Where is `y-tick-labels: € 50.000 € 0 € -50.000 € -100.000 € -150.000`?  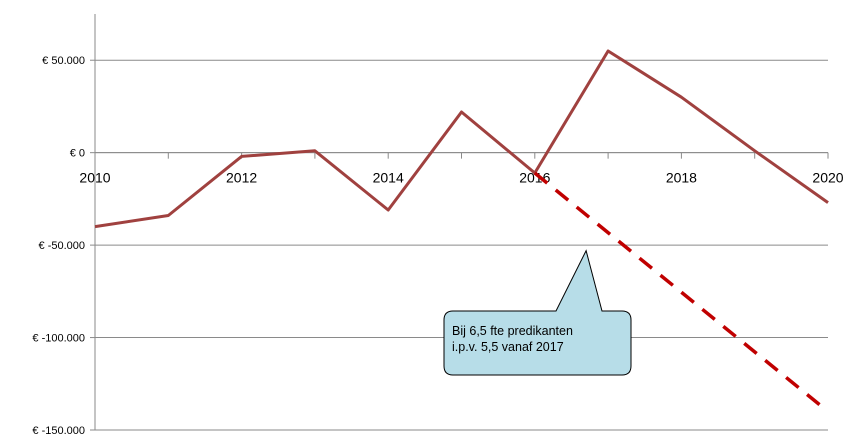
y-tick-labels: € 50.000 € 0 € -50.000 € -100.000 € -150.000 is located at coordinates (58, 246).